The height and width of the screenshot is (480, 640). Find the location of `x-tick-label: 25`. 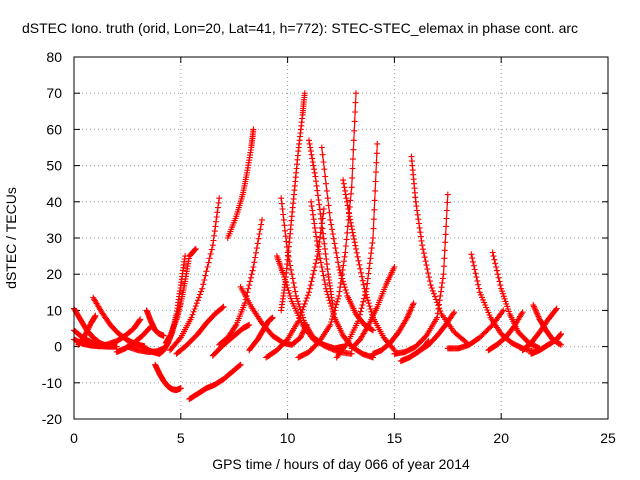

x-tick-label: 25 is located at coordinates (608, 438).